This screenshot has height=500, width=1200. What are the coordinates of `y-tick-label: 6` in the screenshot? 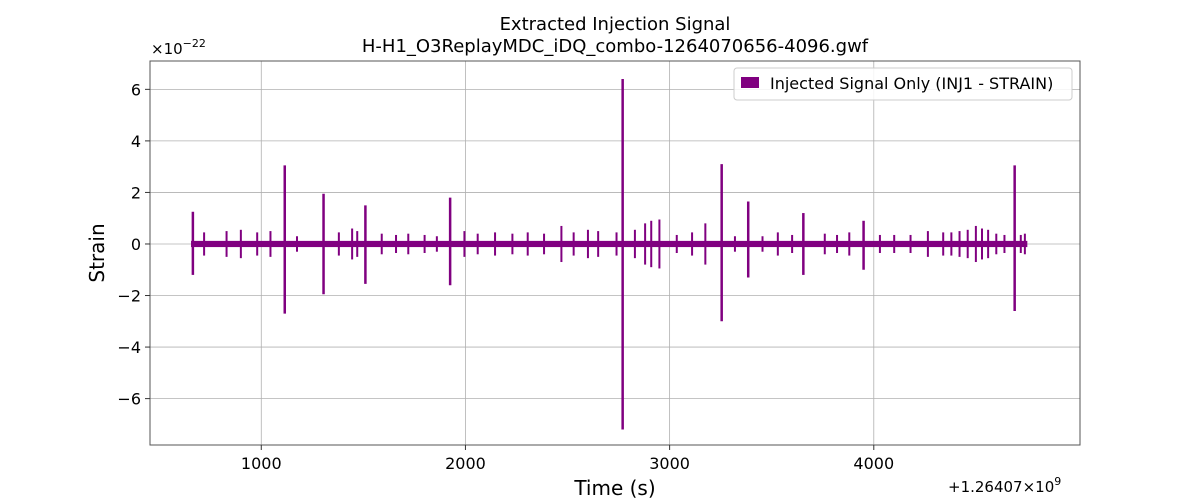 It's located at (136, 89).